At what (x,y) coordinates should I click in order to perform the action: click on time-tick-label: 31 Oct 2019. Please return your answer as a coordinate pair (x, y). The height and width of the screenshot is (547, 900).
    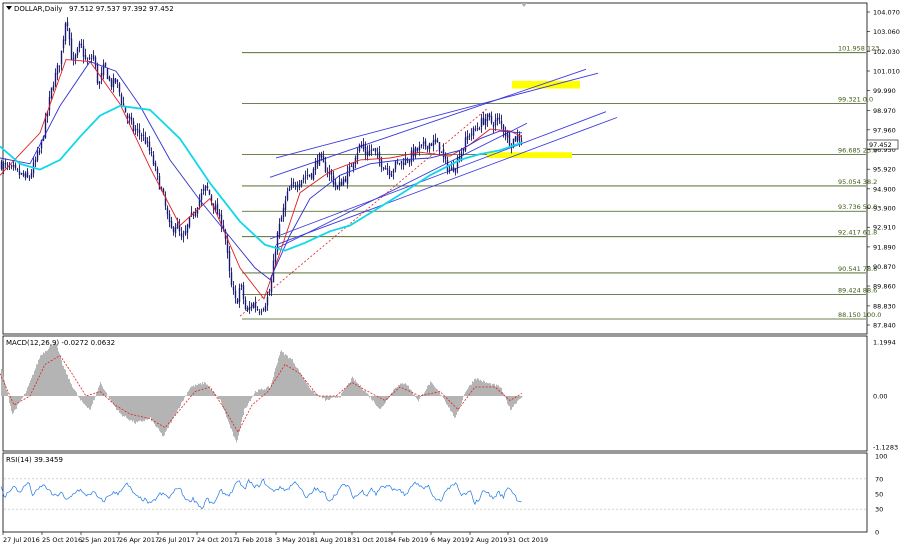
    Looking at the image, I should click on (528, 540).